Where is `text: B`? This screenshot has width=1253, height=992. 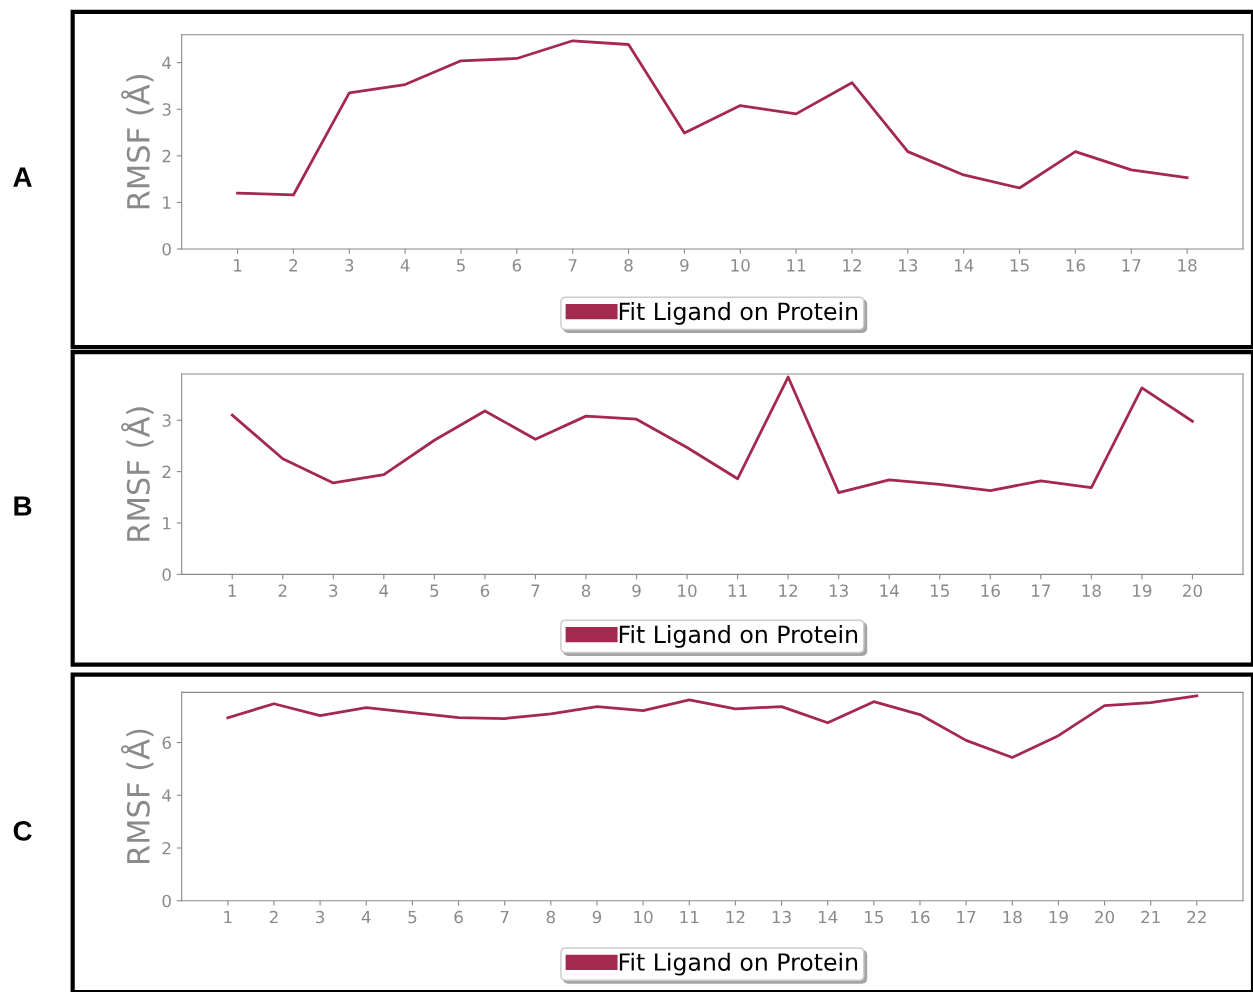 text: B is located at coordinates (23, 506).